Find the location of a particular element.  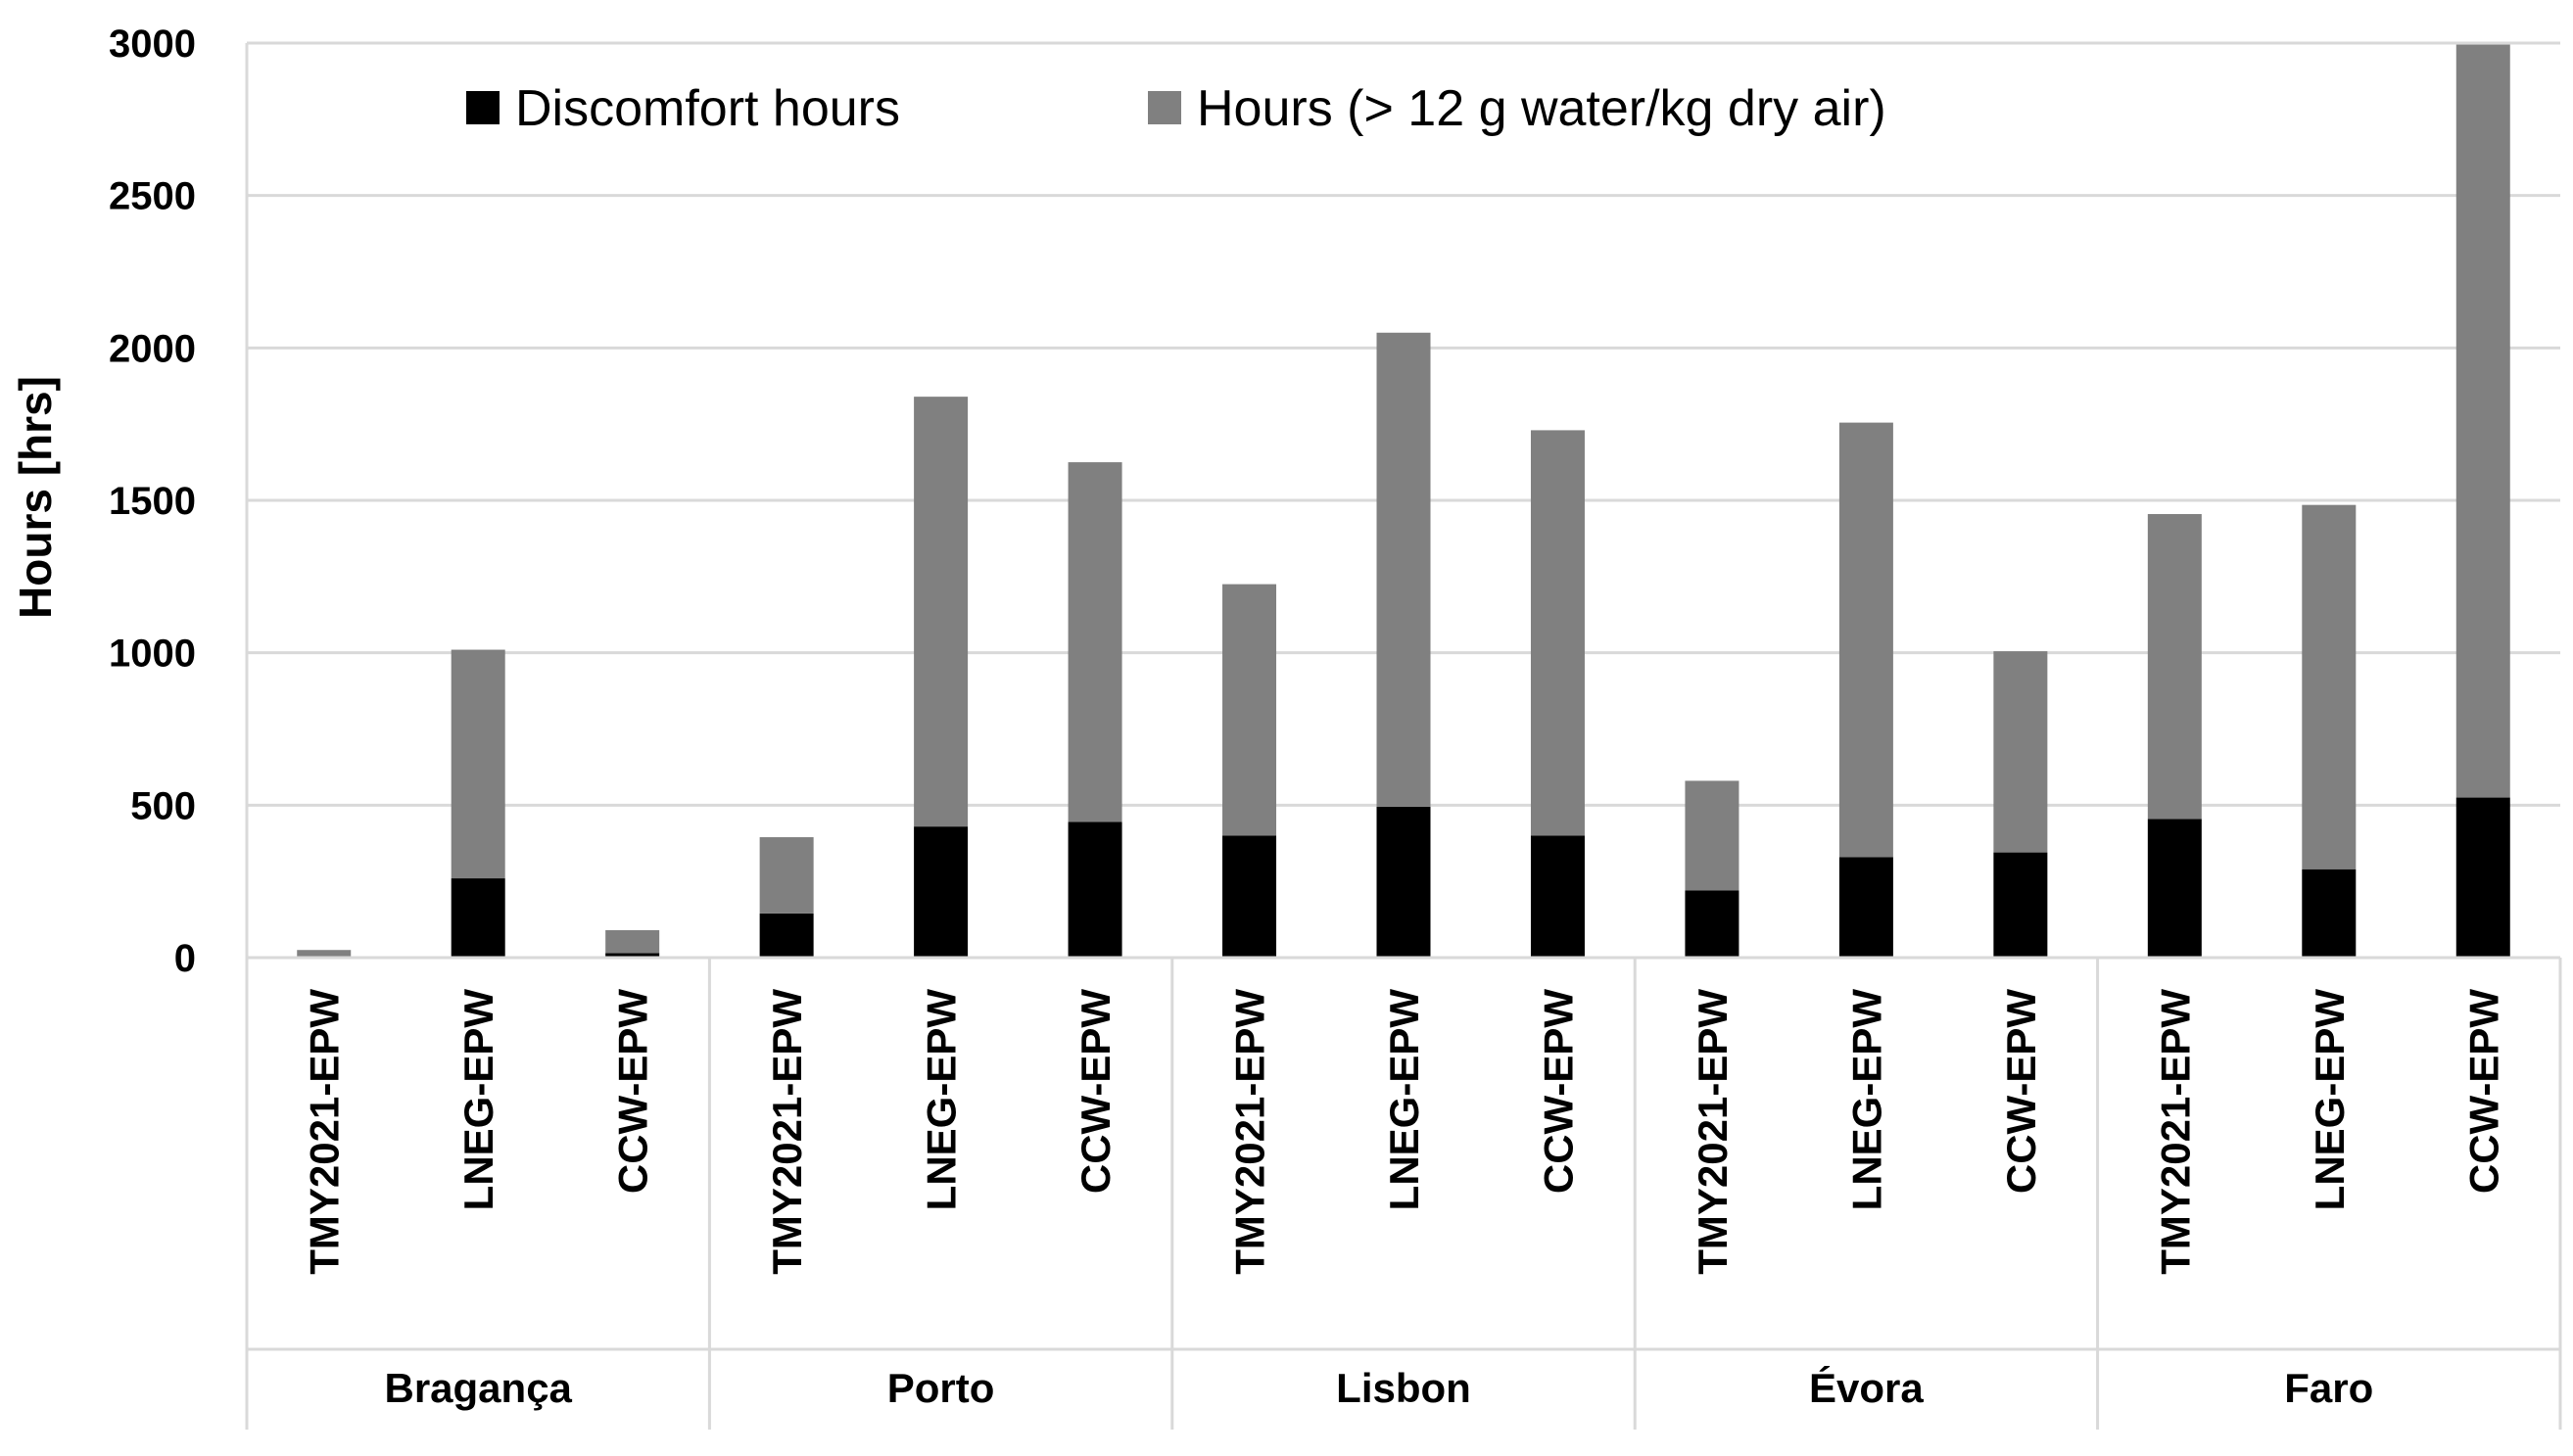

x-group-label: Faro is located at coordinates (2328, 1388).